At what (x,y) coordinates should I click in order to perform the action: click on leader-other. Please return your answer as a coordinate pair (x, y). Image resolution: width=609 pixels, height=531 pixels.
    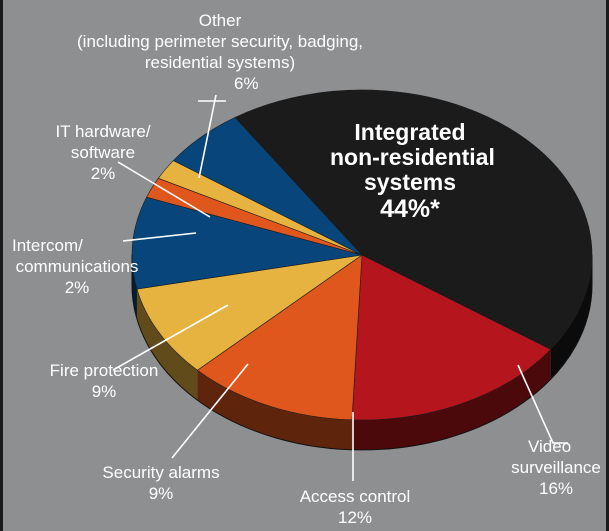
    Looking at the image, I should click on (212, 136).